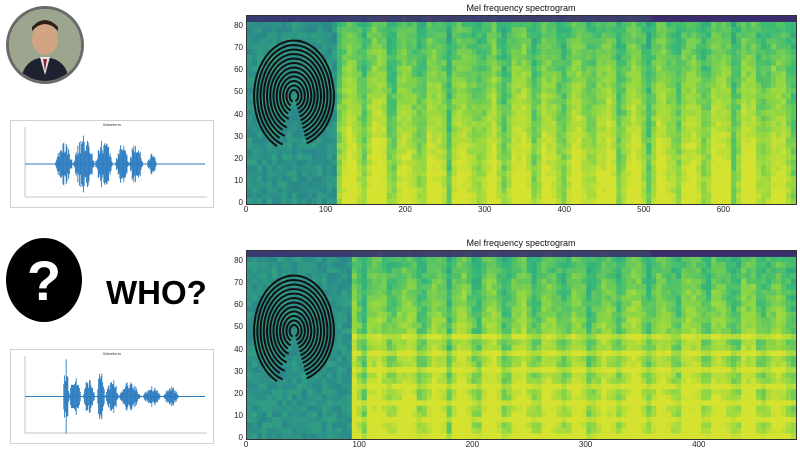 Image resolution: width=800 pixels, height=454 pixels. Describe the element at coordinates (238, 136) in the screenshot. I see `top-spectrogram-ytick: 30` at that location.